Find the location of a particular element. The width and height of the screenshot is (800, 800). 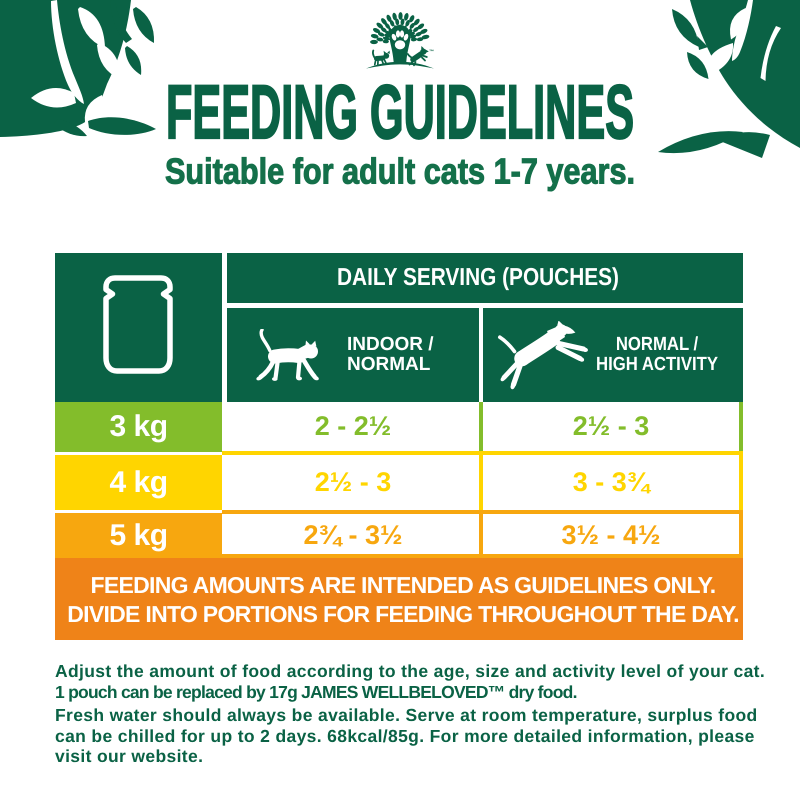

svg-text: ™ is located at coordinates (431, 52).